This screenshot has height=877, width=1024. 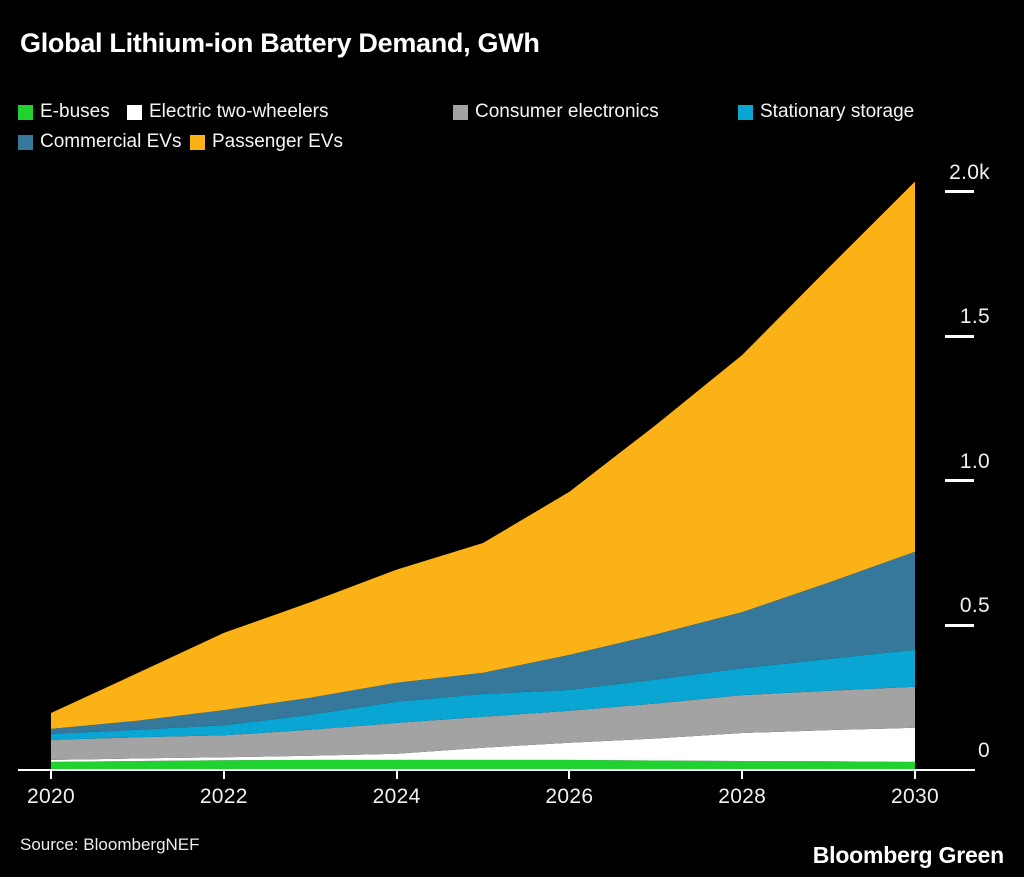 What do you see at coordinates (280, 43) in the screenshot?
I see `chart-title: Global Lithium-ion Battery Demand, GWh` at bounding box center [280, 43].